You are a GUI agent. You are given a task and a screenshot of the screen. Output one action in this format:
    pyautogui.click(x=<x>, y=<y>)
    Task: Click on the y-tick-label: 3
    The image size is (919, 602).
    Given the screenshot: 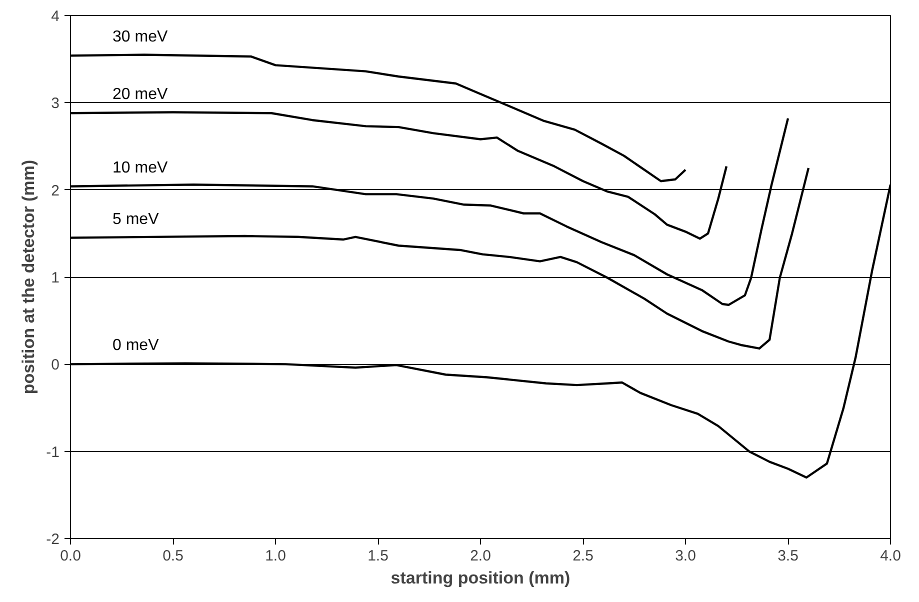 What is the action you would take?
    pyautogui.click(x=55, y=103)
    